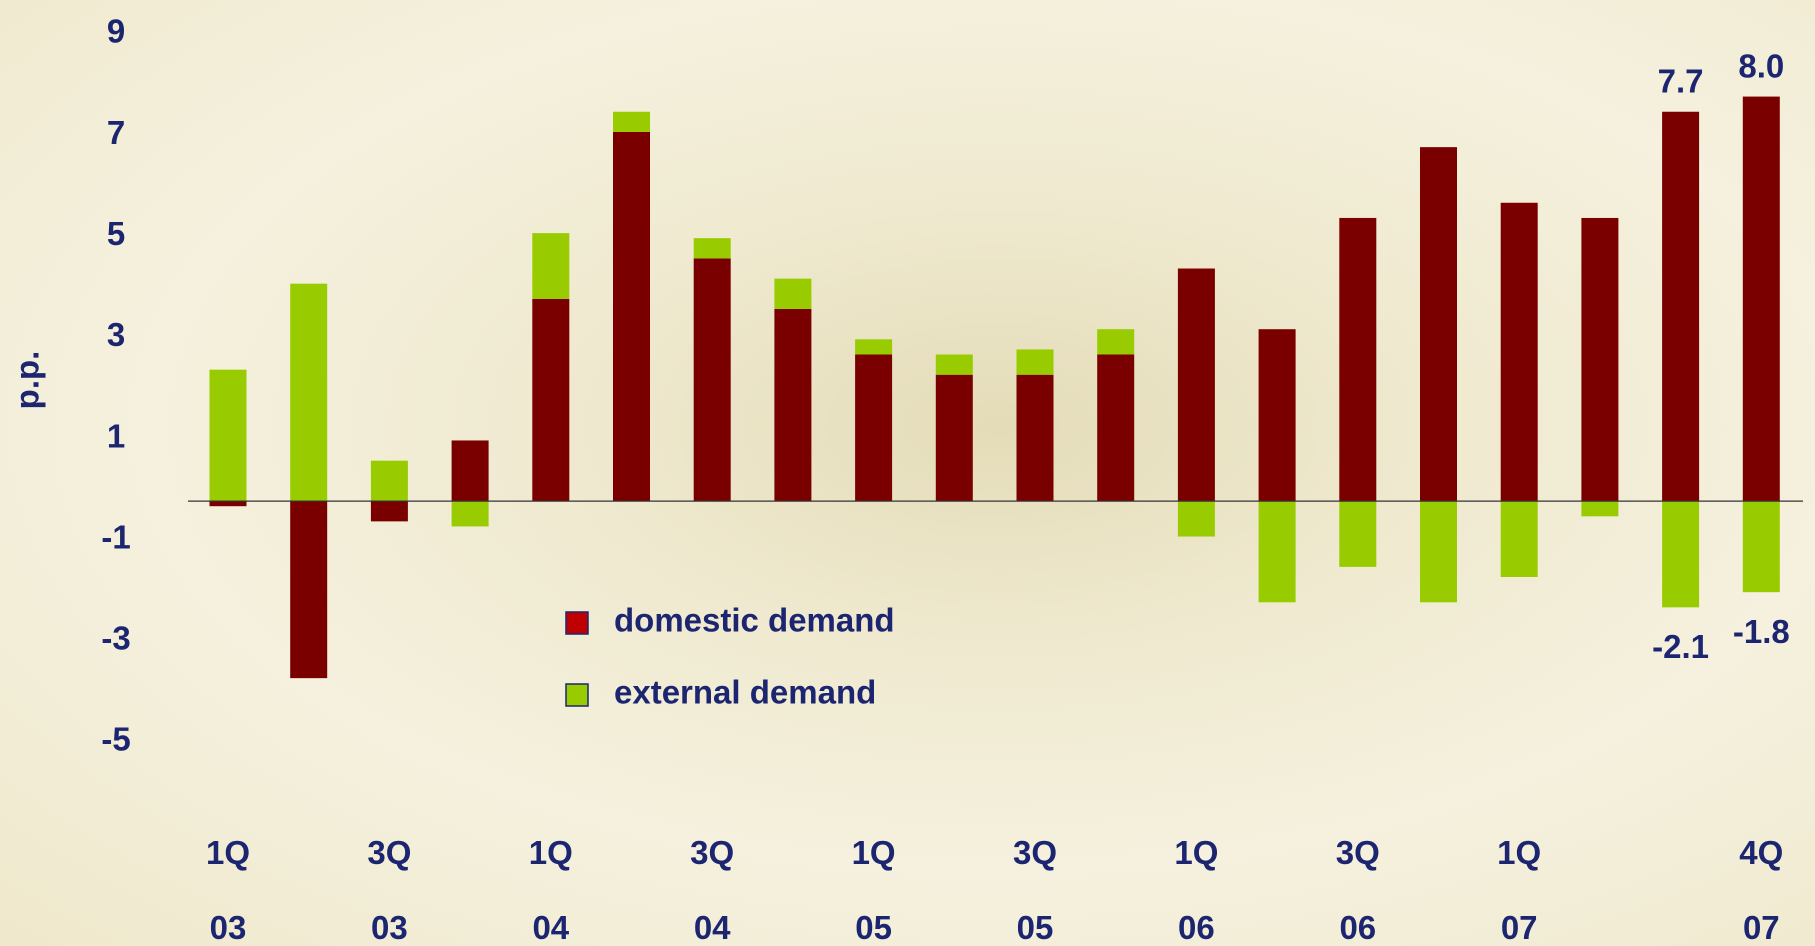 Image resolution: width=1815 pixels, height=946 pixels. What do you see at coordinates (115, 739) in the screenshot?
I see `y-tick-label: -5` at bounding box center [115, 739].